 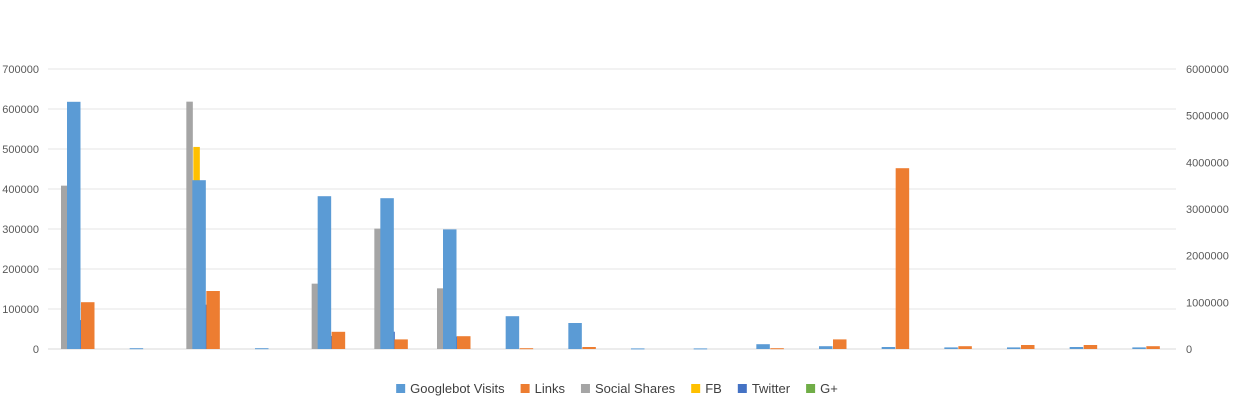 What do you see at coordinates (1207, 303) in the screenshot?
I see `right-tick-label: 1000000` at bounding box center [1207, 303].